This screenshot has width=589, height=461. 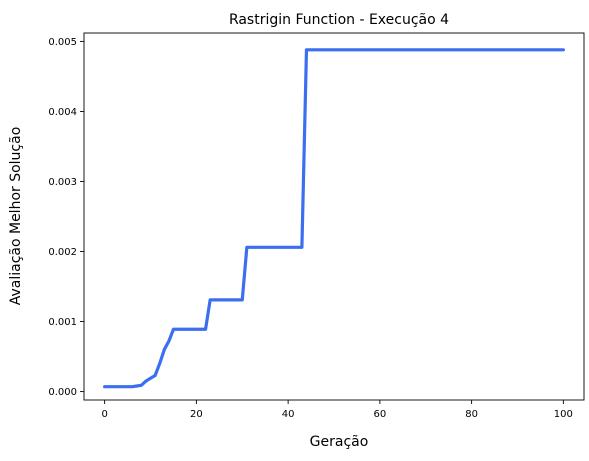 I want to click on y-tick-label-3: 0.003, so click(x=62, y=182).